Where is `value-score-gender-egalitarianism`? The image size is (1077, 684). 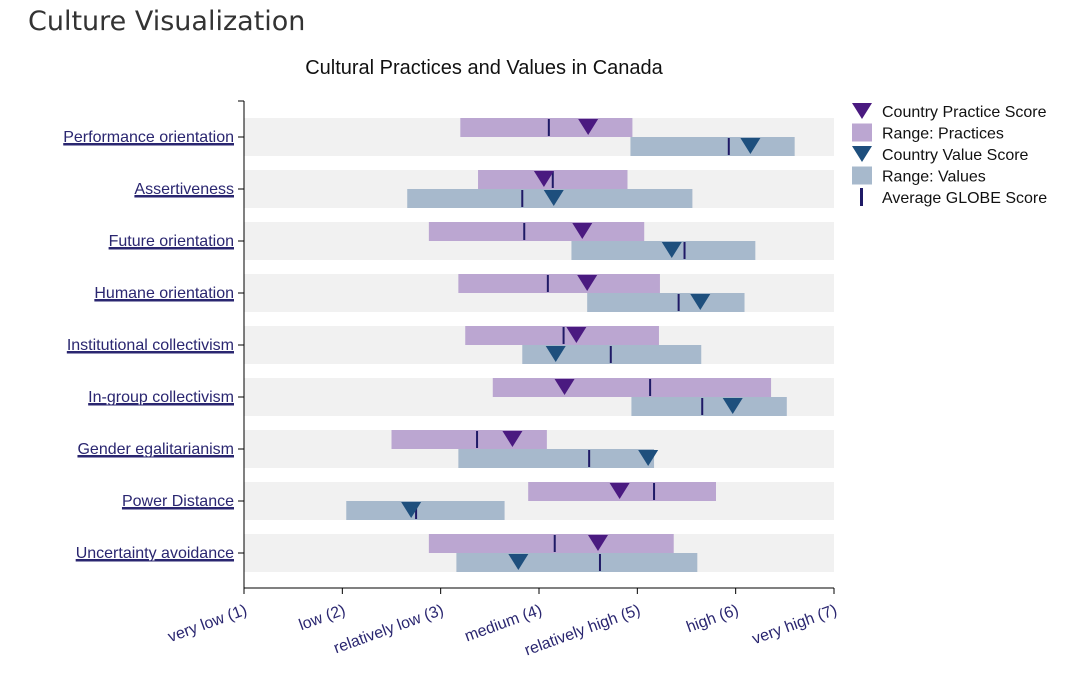
value-score-gender-egalitarianism is located at coordinates (648, 458).